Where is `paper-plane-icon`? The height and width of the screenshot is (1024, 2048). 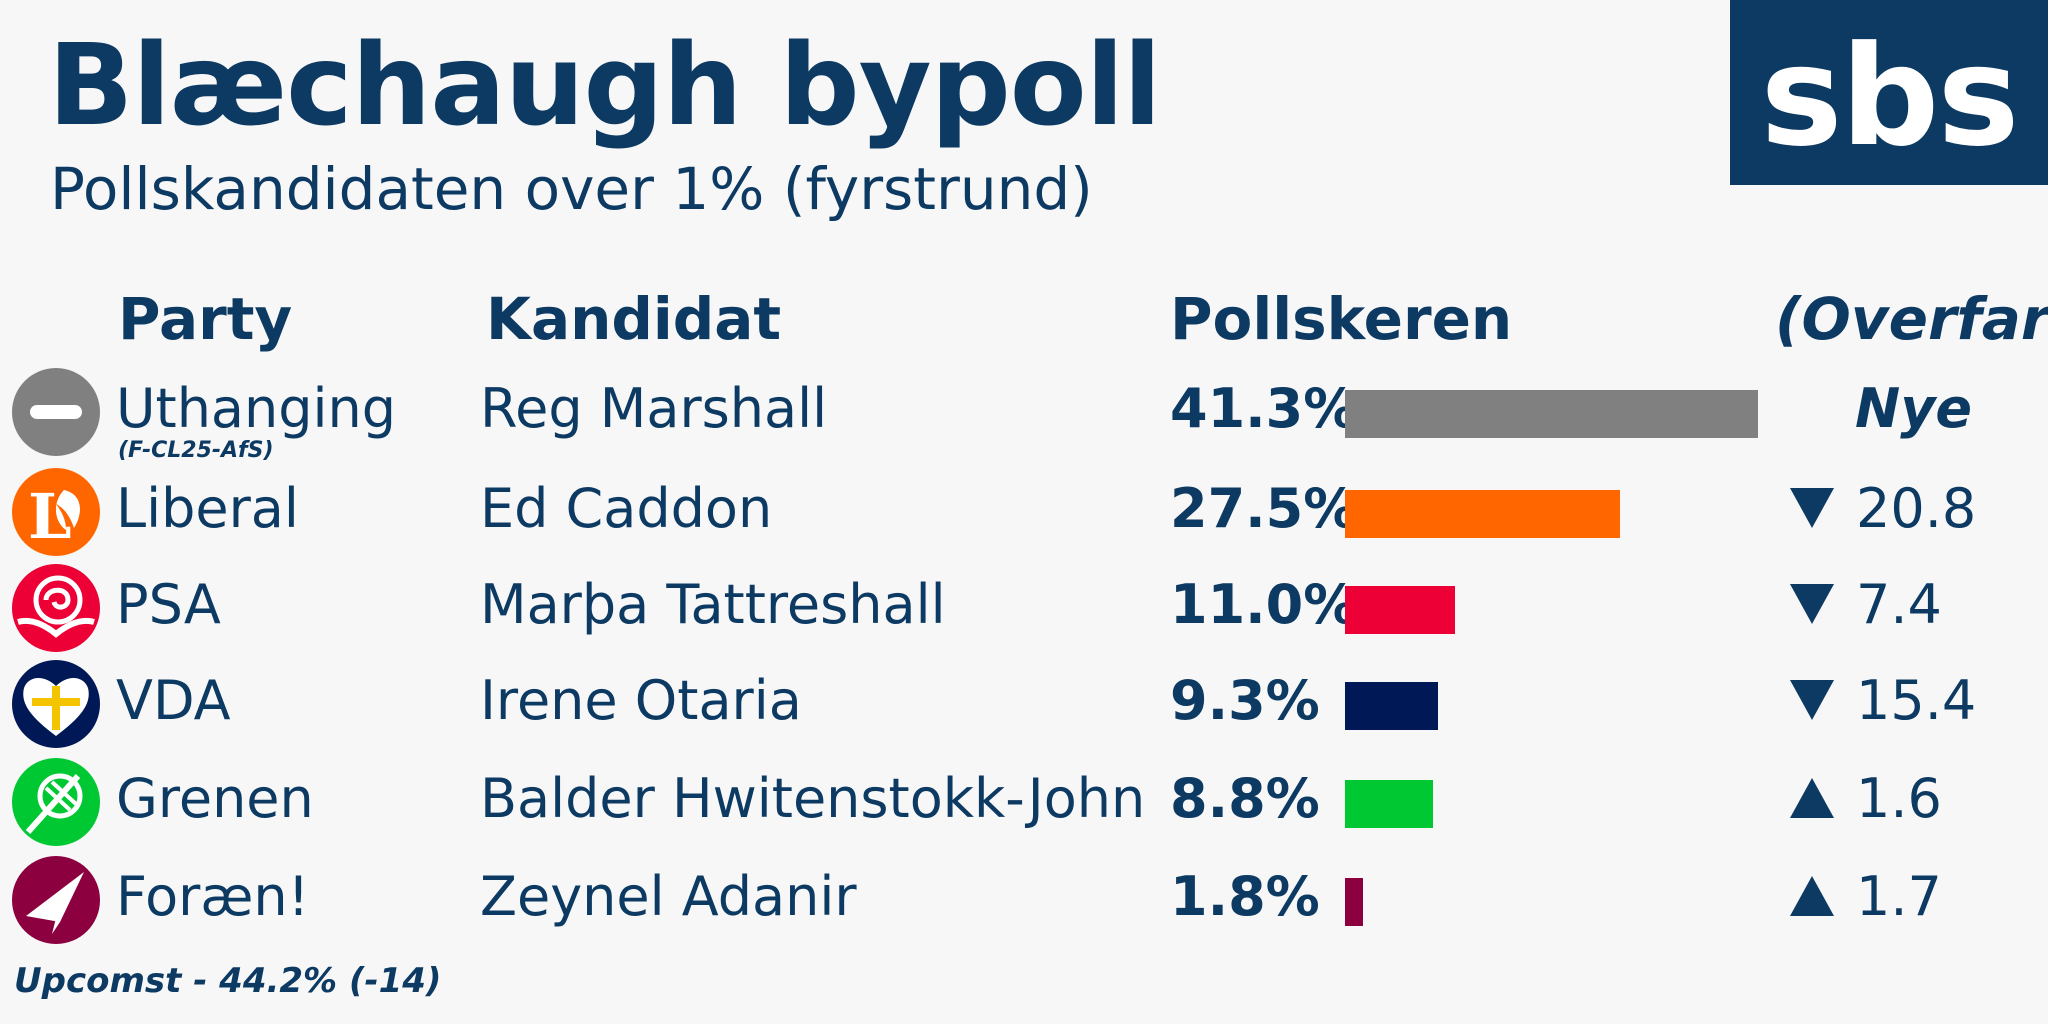 paper-plane-icon is located at coordinates (56, 900).